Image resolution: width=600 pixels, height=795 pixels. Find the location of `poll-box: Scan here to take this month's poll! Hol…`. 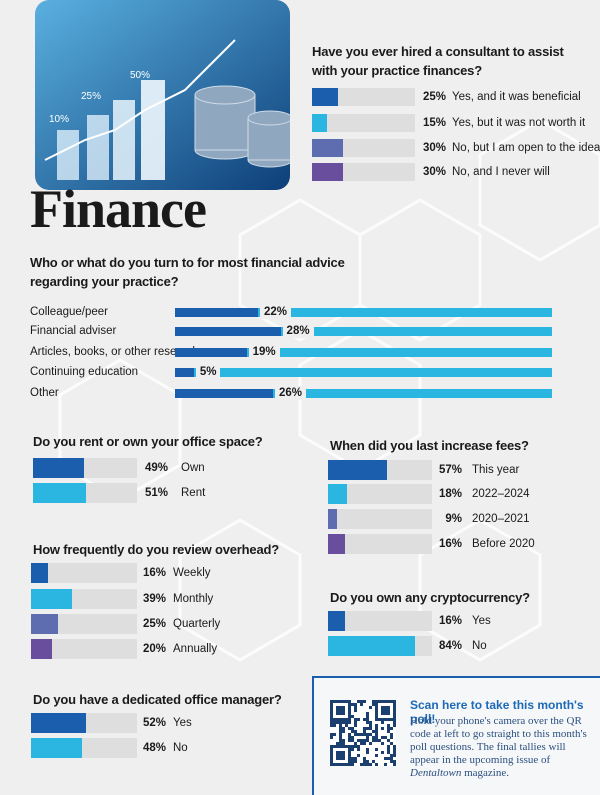

poll-box: Scan here to take this month's poll! Hol… is located at coordinates (456, 735).